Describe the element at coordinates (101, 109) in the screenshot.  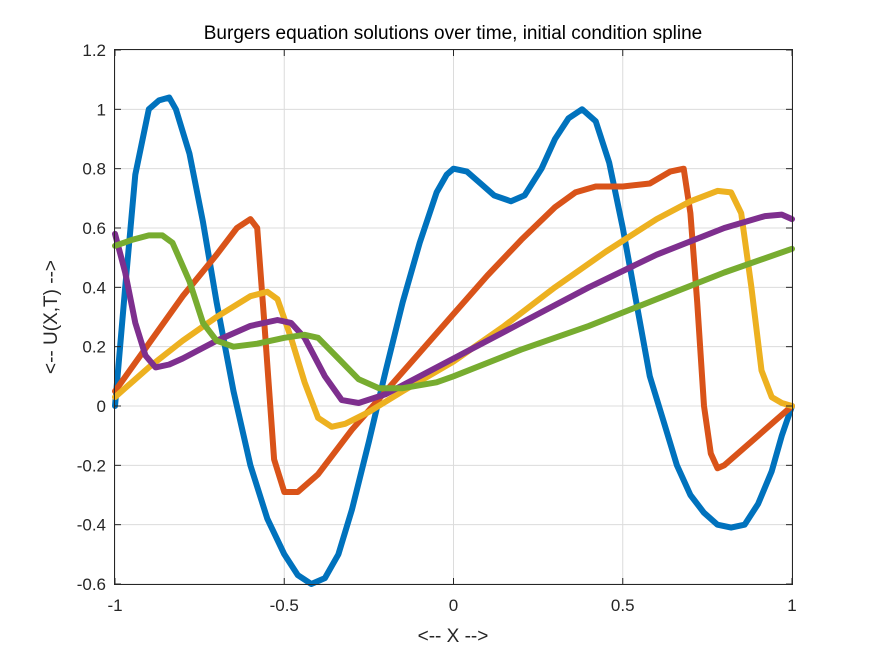
I see `y-tick-label: 1` at that location.